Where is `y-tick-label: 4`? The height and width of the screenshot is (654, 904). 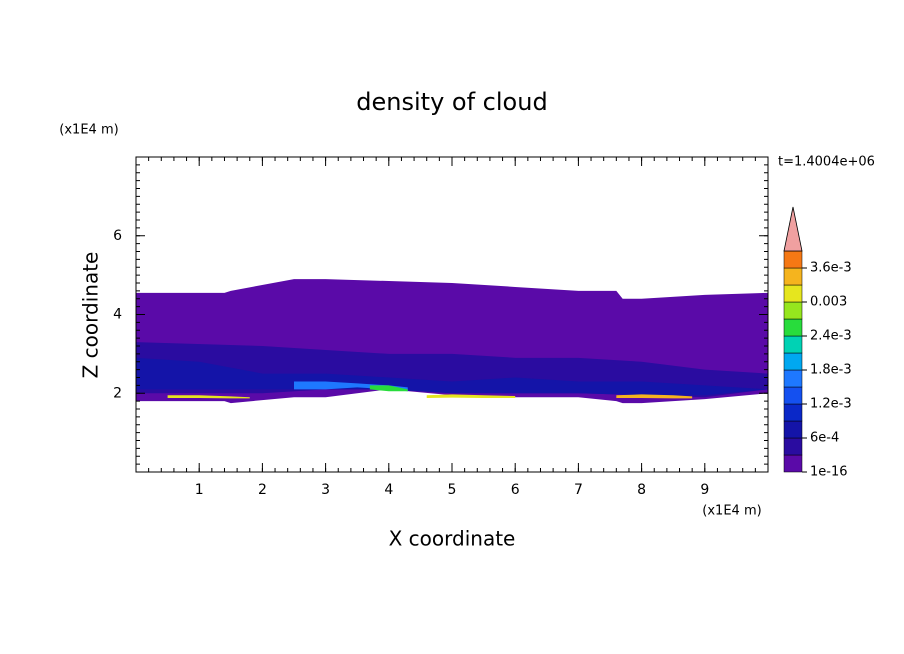 y-tick-label: 4 is located at coordinates (117, 315).